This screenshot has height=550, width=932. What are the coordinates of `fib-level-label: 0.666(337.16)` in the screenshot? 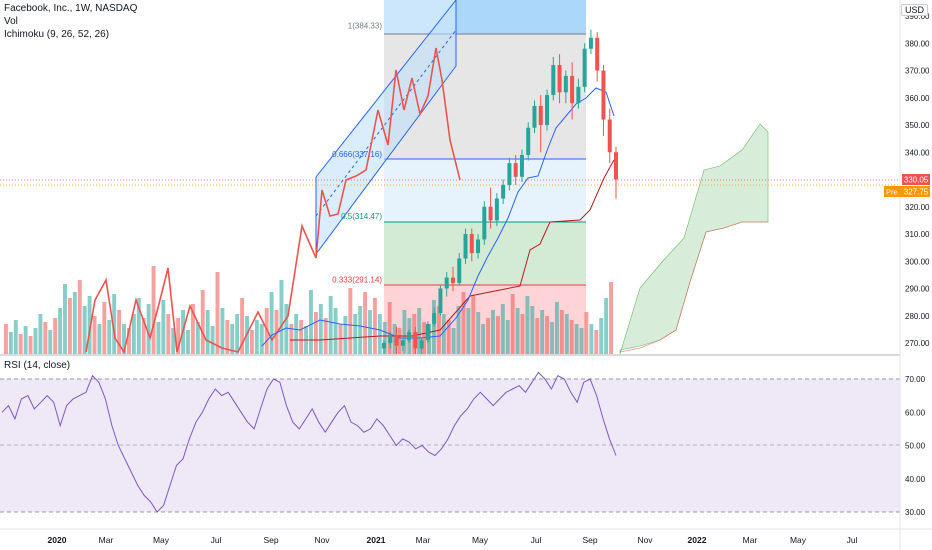 It's located at (357, 154).